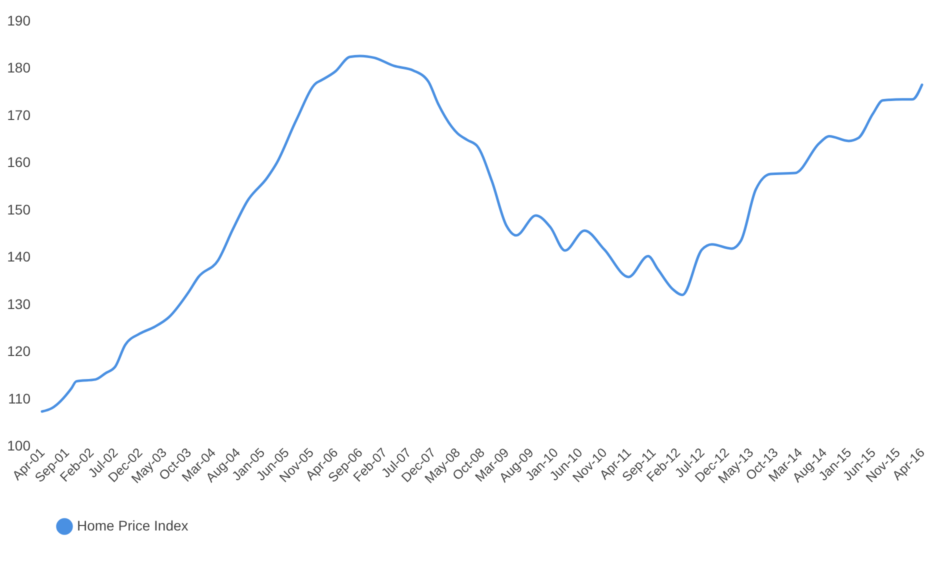  What do you see at coordinates (132, 526) in the screenshot?
I see `legend-label: Home Price Index` at bounding box center [132, 526].